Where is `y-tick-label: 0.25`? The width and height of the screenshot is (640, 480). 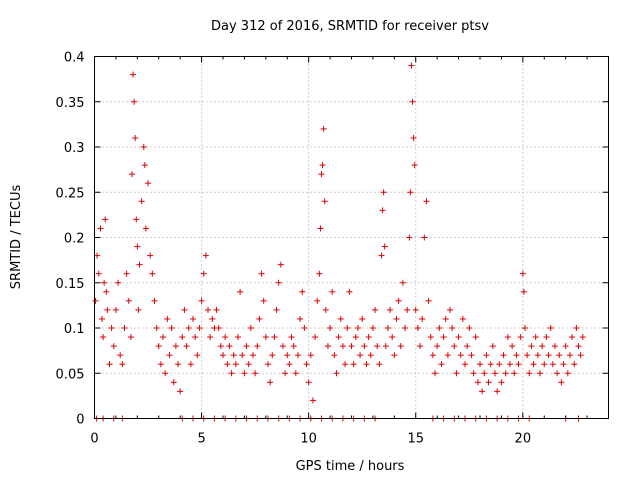 y-tick-label: 0.25 is located at coordinates (70, 193).